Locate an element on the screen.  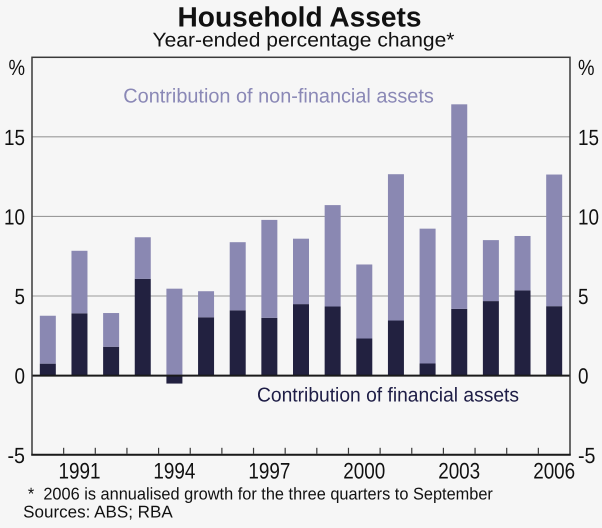
svg-text: 1994 is located at coordinates (174, 471).